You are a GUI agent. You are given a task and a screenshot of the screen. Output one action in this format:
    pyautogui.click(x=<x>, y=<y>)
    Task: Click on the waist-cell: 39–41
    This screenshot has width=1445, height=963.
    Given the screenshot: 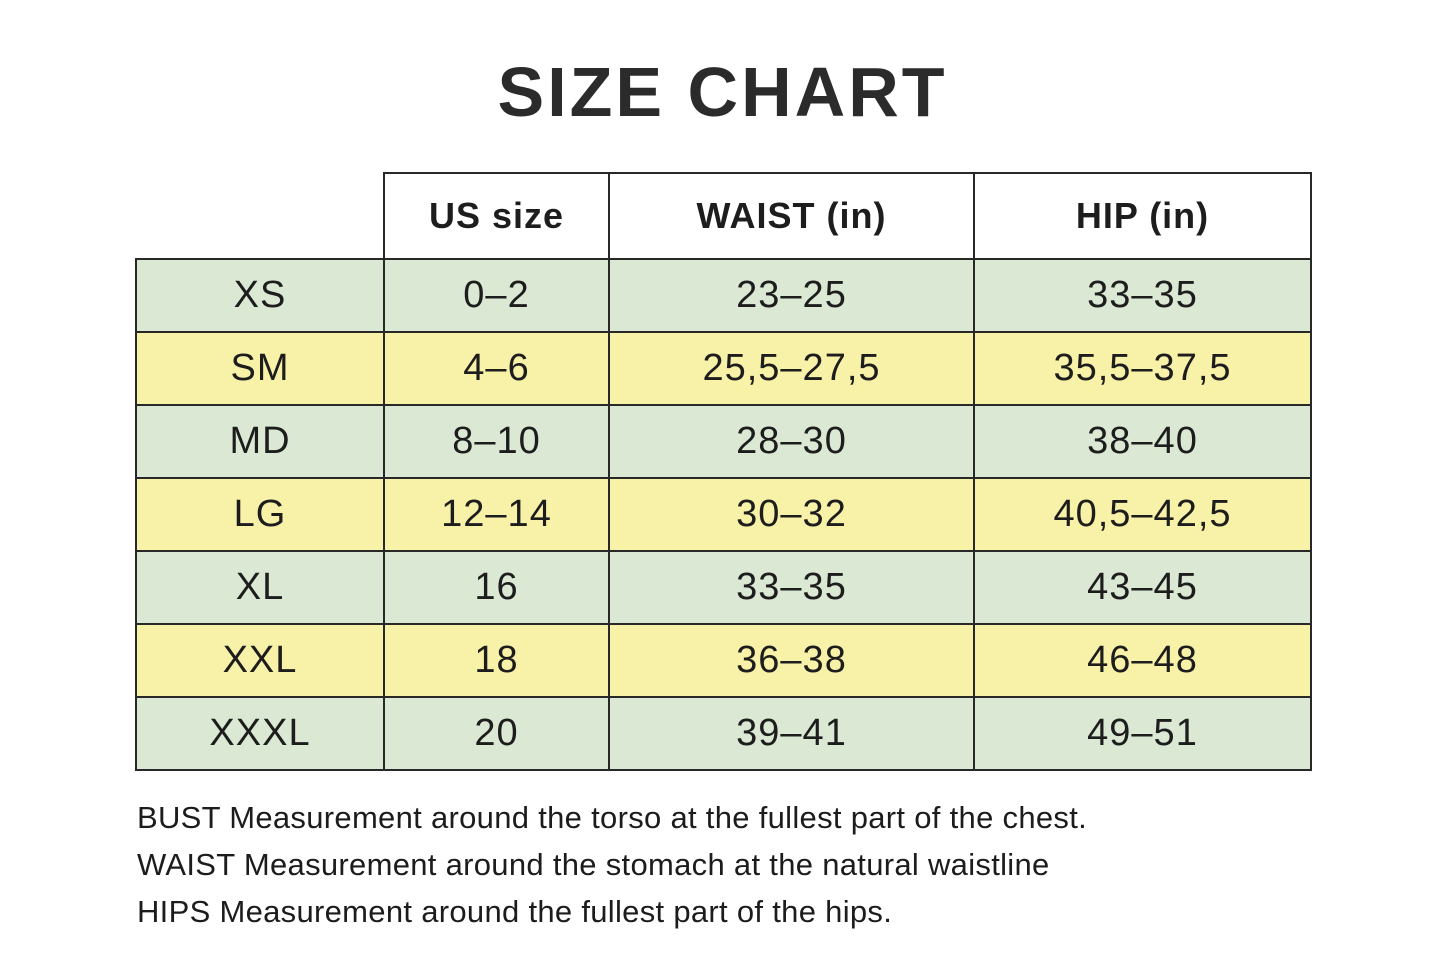 What is the action you would take?
    pyautogui.click(x=791, y=733)
    